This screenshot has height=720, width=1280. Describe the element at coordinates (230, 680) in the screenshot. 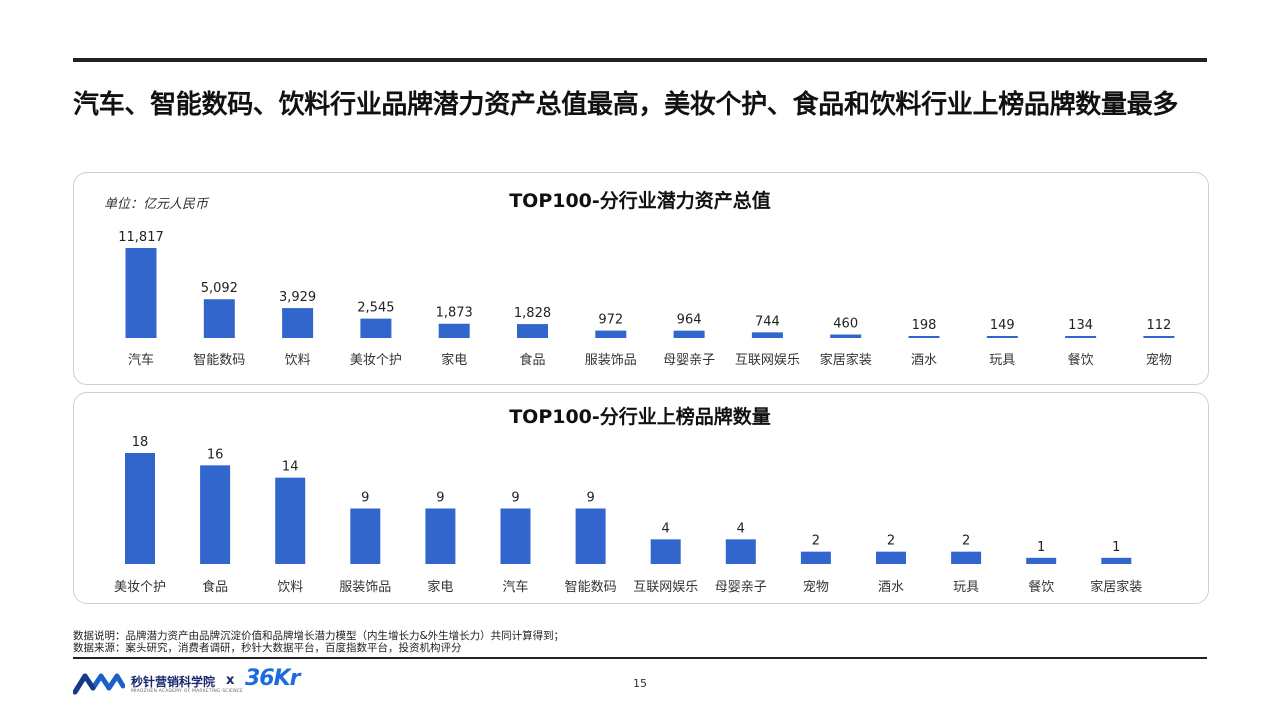

I see `collab-separator: x` at that location.